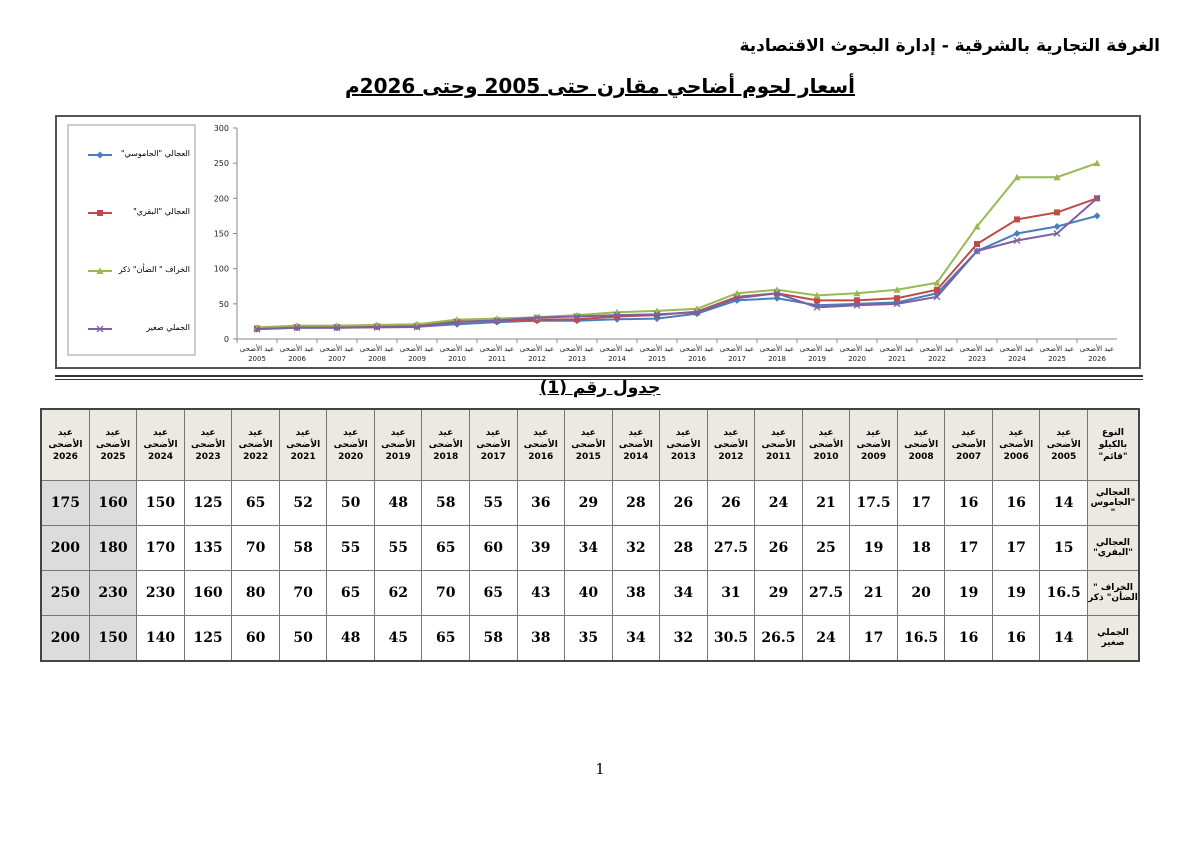  What do you see at coordinates (977, 354) in the screenshot?
I see `x-tick-label: عيد الأضحى 2023` at bounding box center [977, 354].